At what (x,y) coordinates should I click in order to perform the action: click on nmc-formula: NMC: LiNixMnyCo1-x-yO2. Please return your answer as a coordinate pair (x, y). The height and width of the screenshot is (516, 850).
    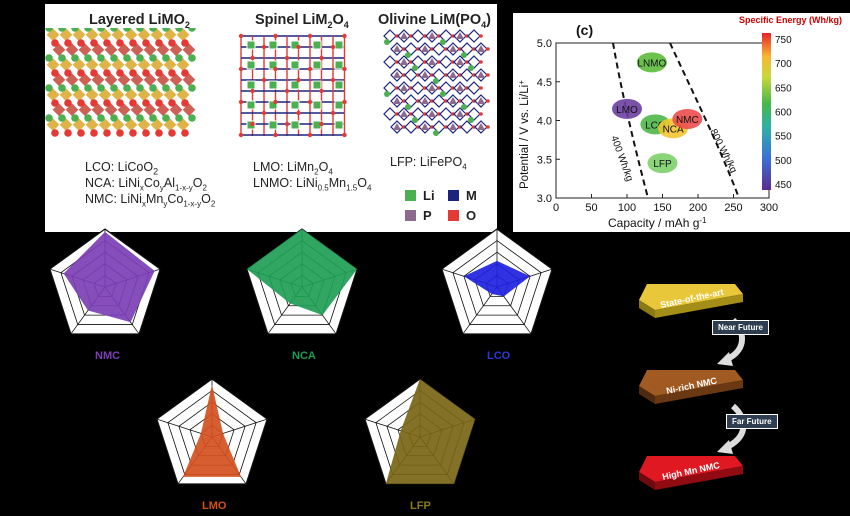
    Looking at the image, I should click on (150, 200).